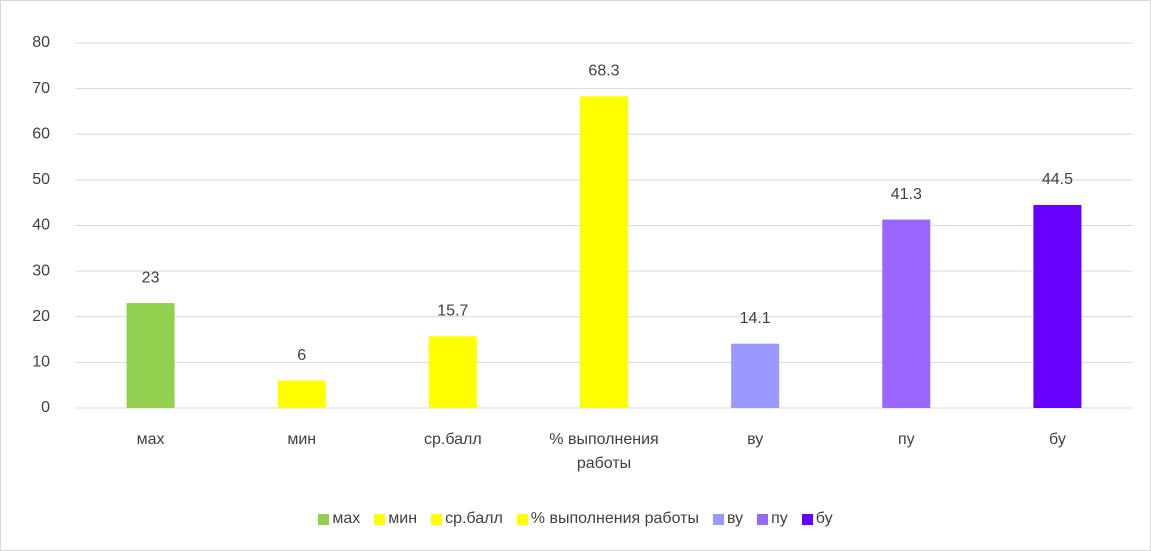  Describe the element at coordinates (41, 88) in the screenshot. I see `y-tick-label: 70` at that location.